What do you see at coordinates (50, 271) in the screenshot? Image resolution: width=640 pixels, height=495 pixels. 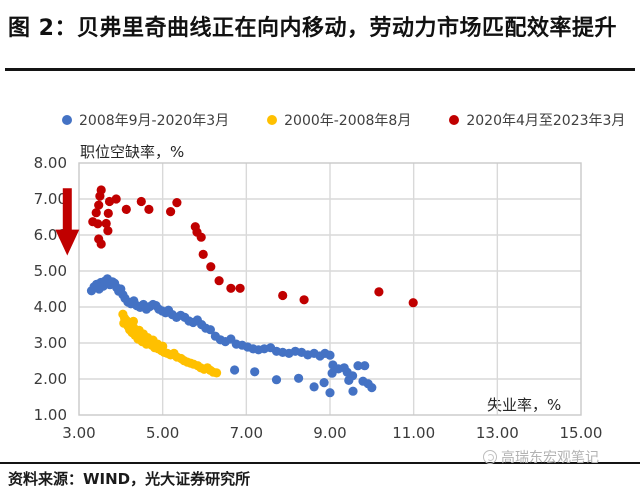 I see `y-tick-label: 5.00` at bounding box center [50, 271].